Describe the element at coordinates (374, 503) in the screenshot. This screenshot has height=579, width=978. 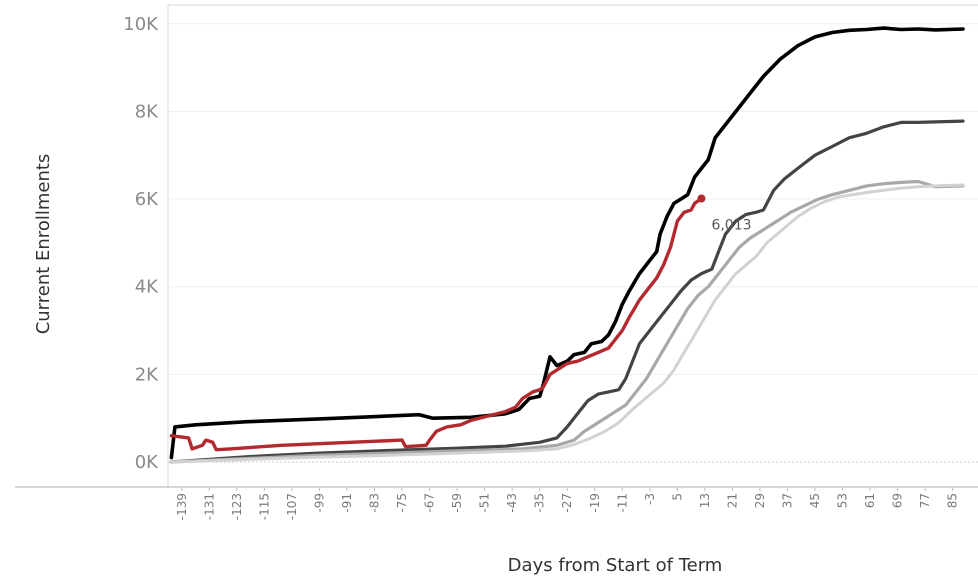
I see `x-tick-label: -83` at that location.